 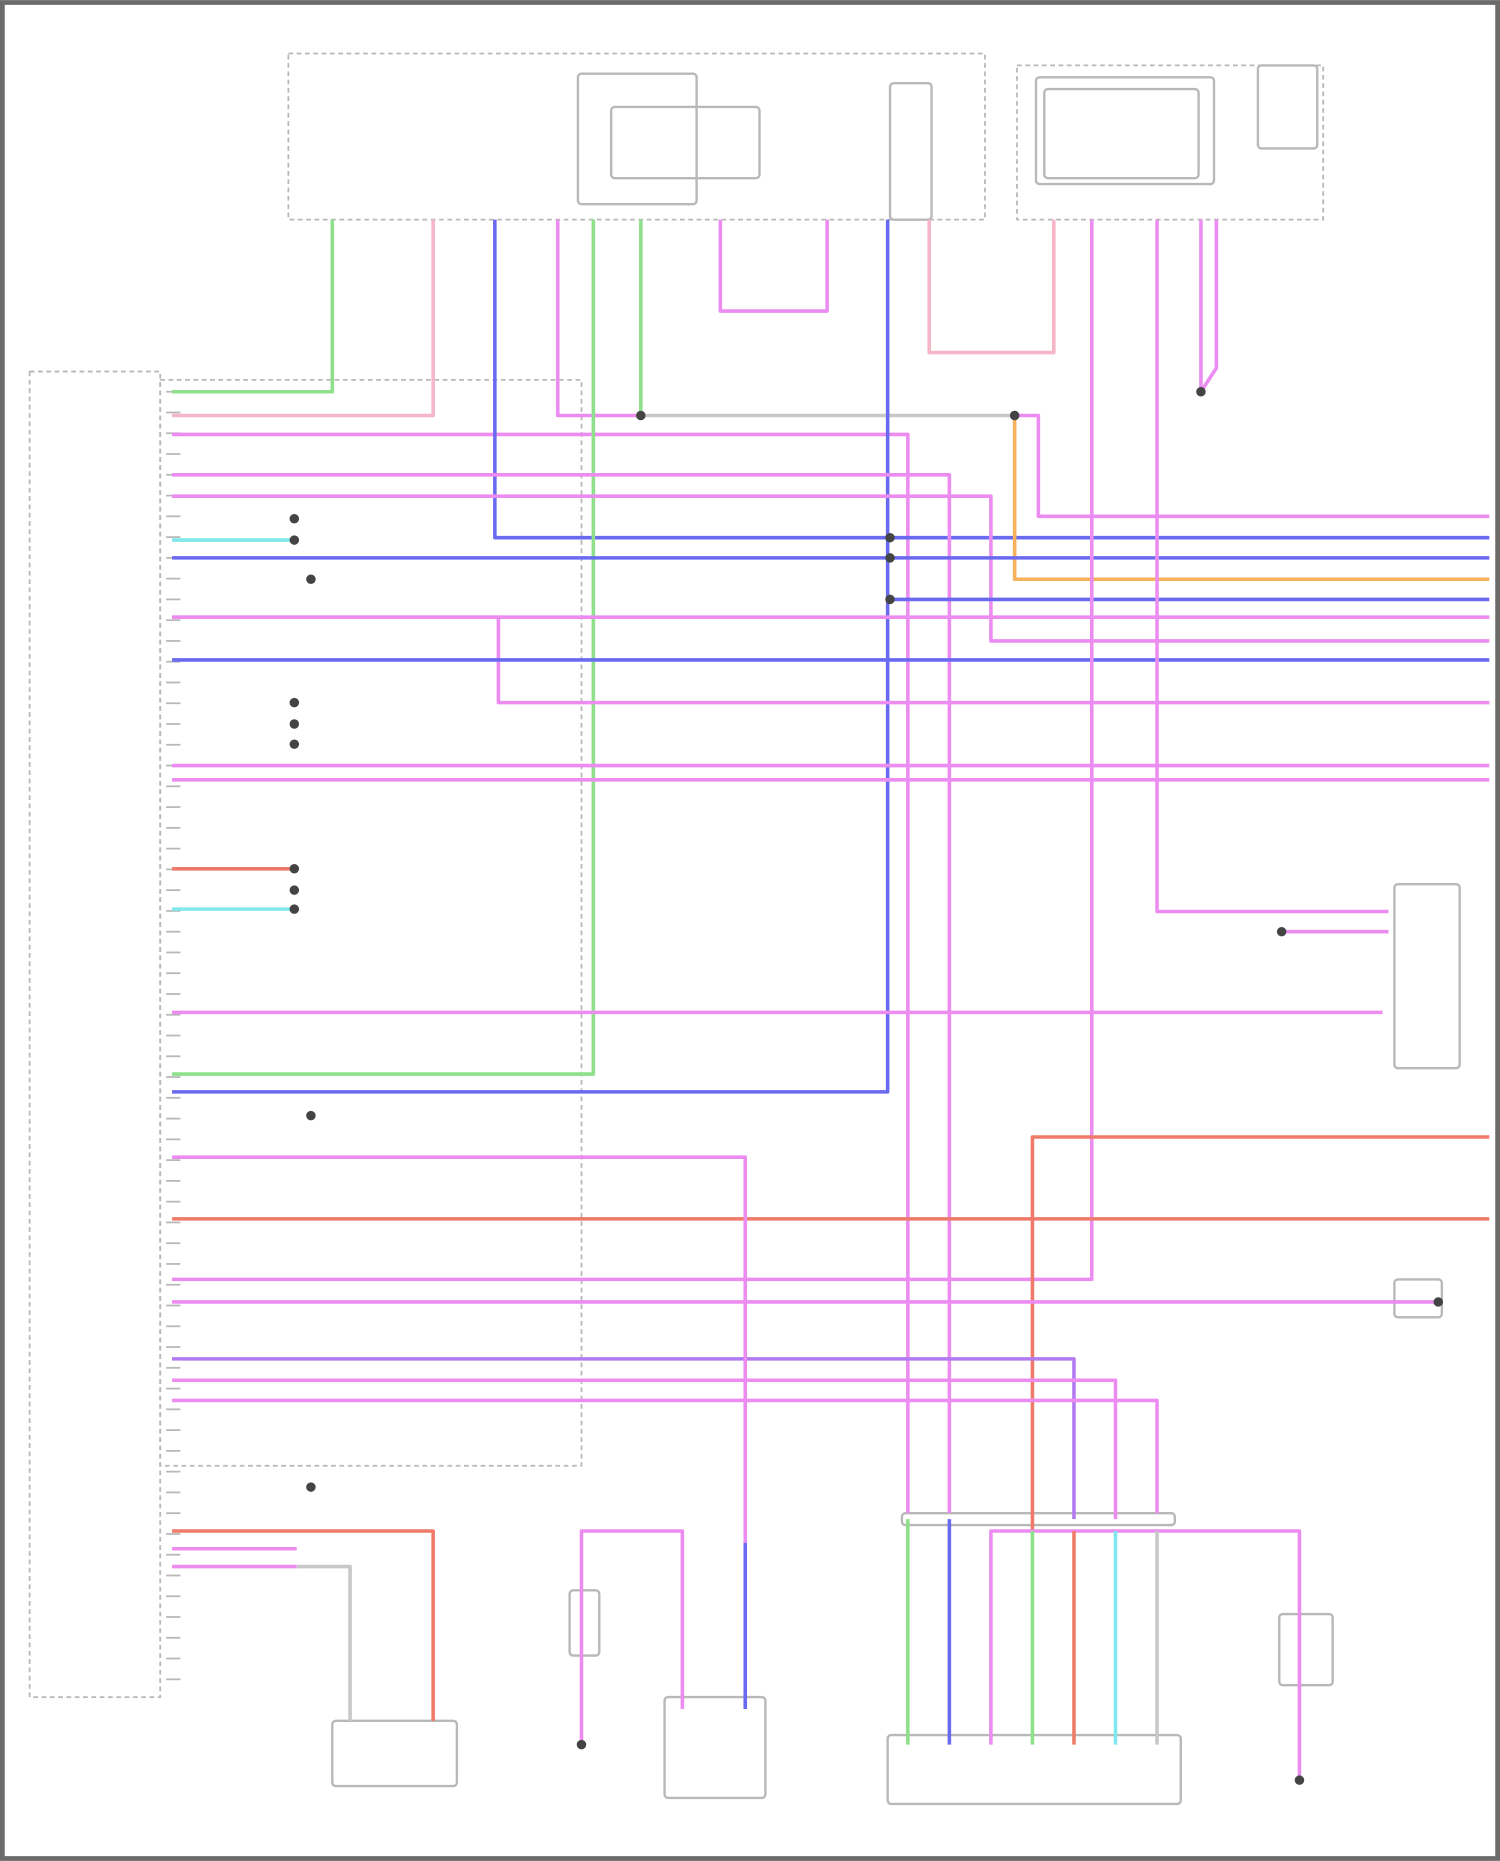 What do you see at coordinates (324, 1642) in the screenshot?
I see `wire-gray` at bounding box center [324, 1642].